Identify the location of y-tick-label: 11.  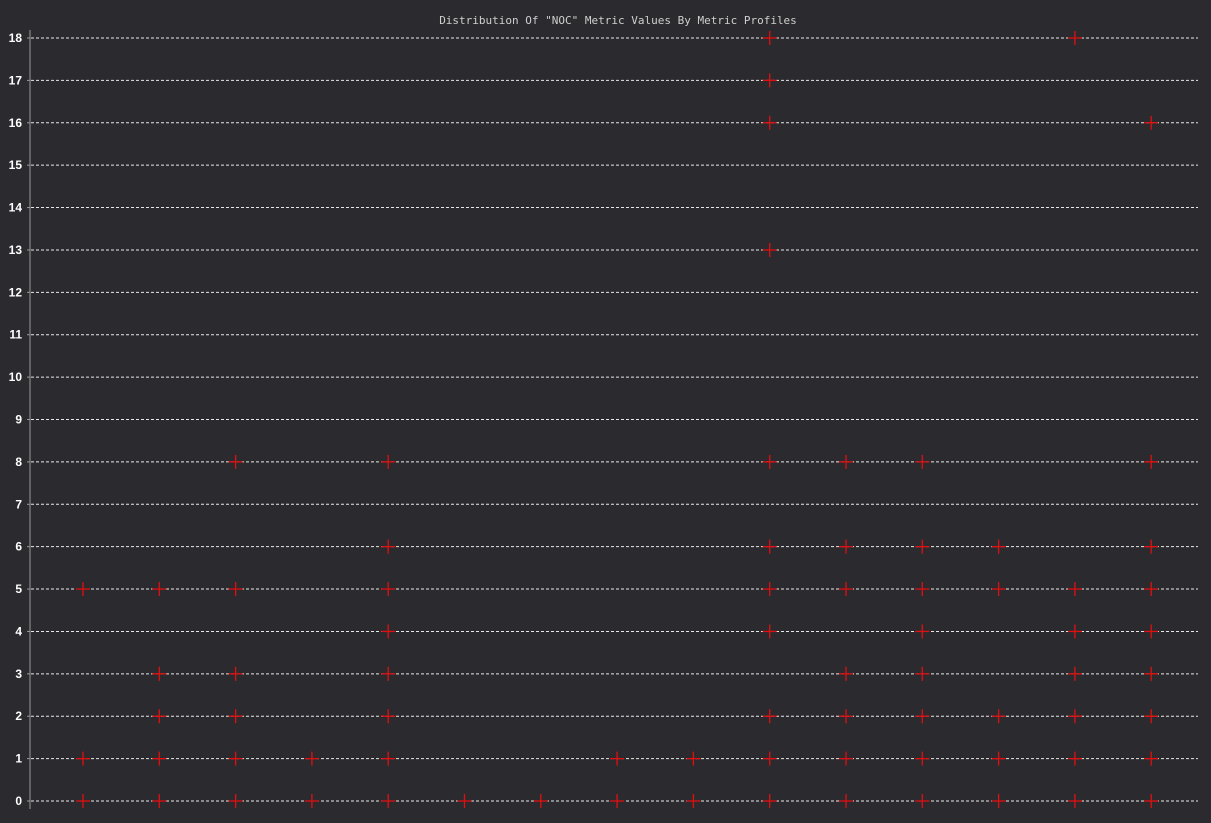
(15, 335).